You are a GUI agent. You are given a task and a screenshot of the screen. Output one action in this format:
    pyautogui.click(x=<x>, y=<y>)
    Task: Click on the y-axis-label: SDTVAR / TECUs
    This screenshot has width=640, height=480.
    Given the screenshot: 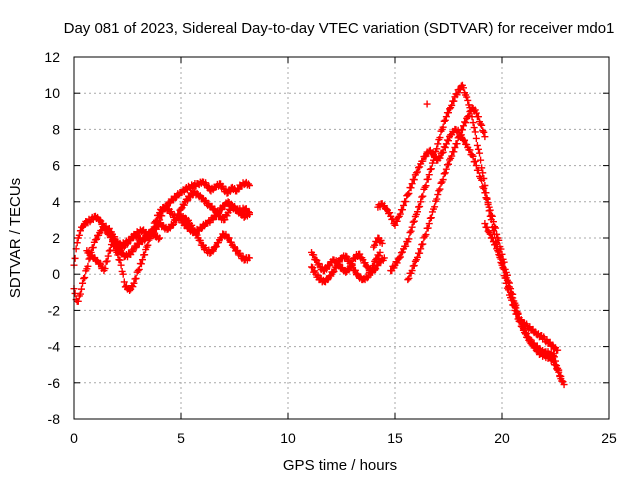 What is the action you would take?
    pyautogui.click(x=15, y=238)
    